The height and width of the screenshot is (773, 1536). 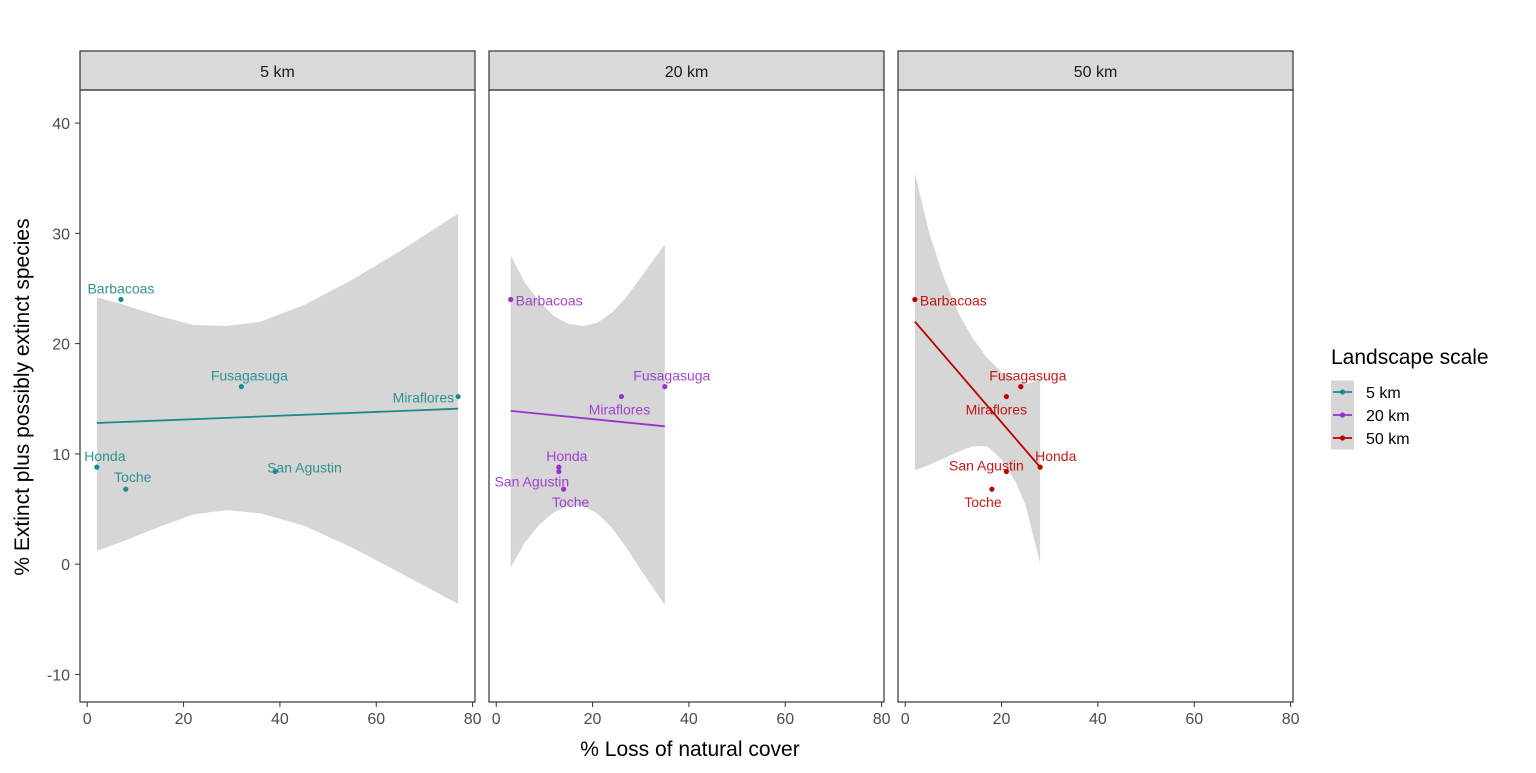 What do you see at coordinates (61, 455) in the screenshot?
I see `y-tick-label: 10` at bounding box center [61, 455].